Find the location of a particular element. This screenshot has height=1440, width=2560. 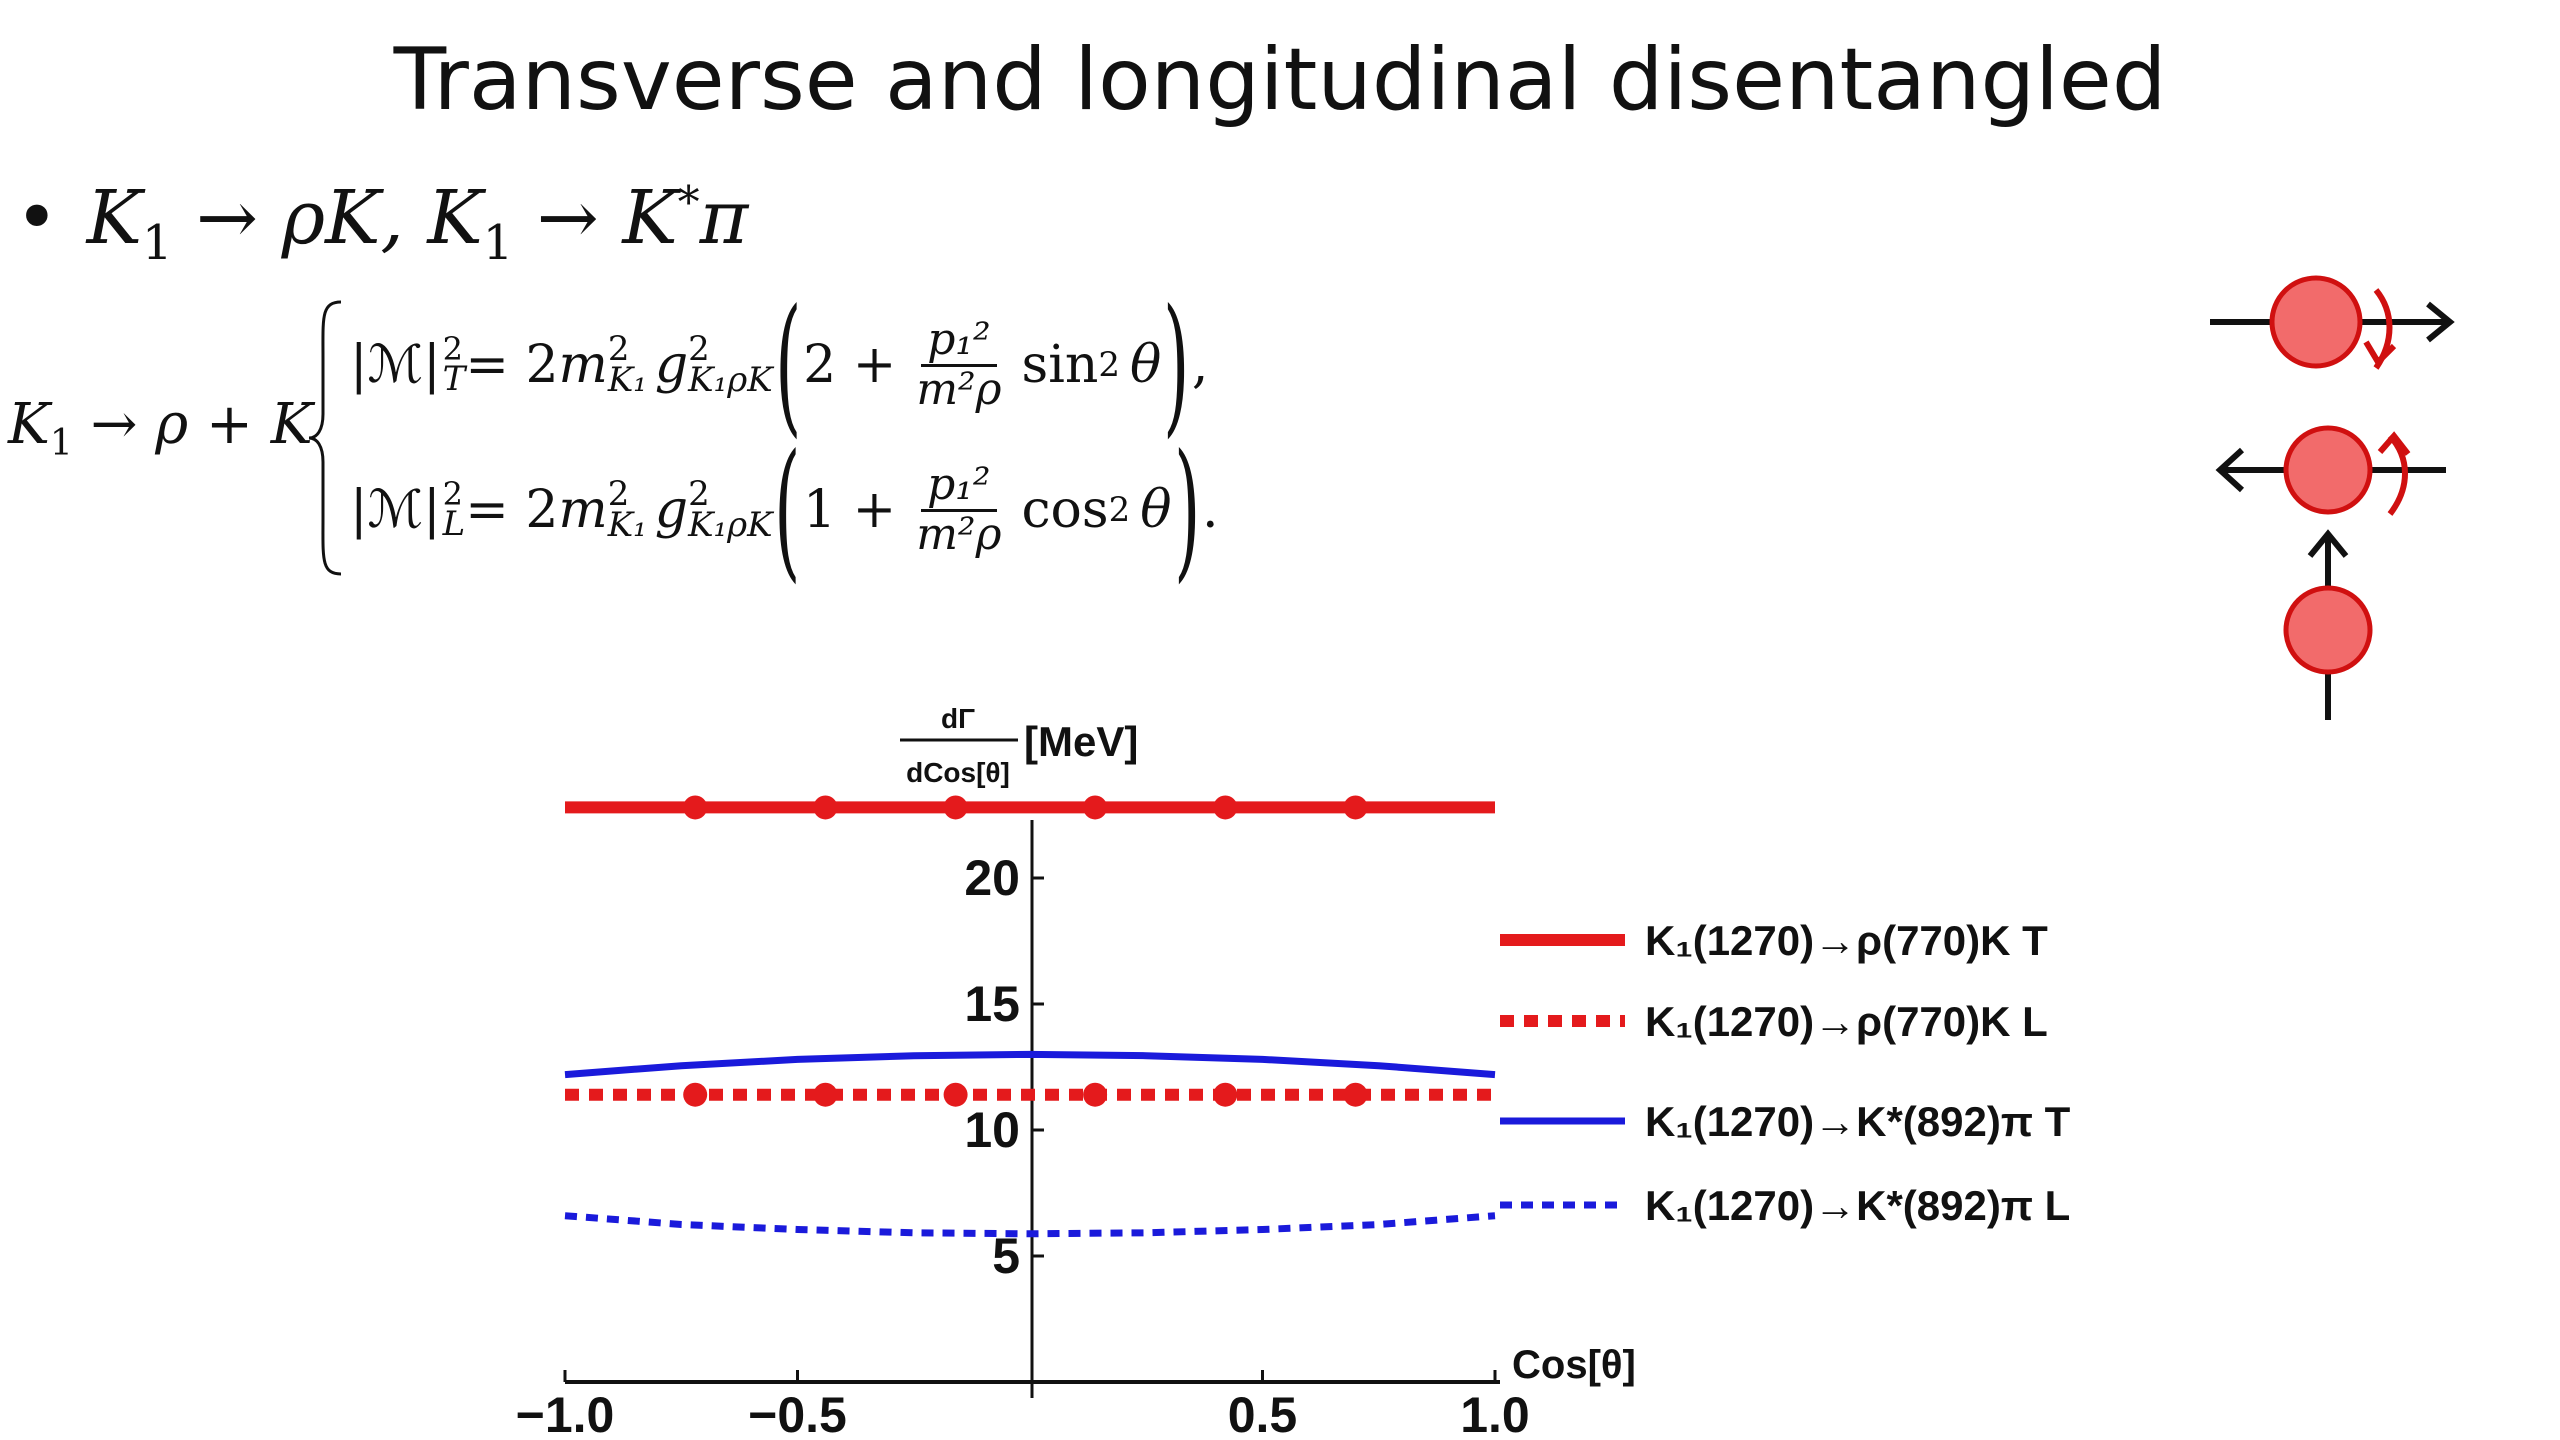

eq2-m: m is located at coordinates (583, 510).